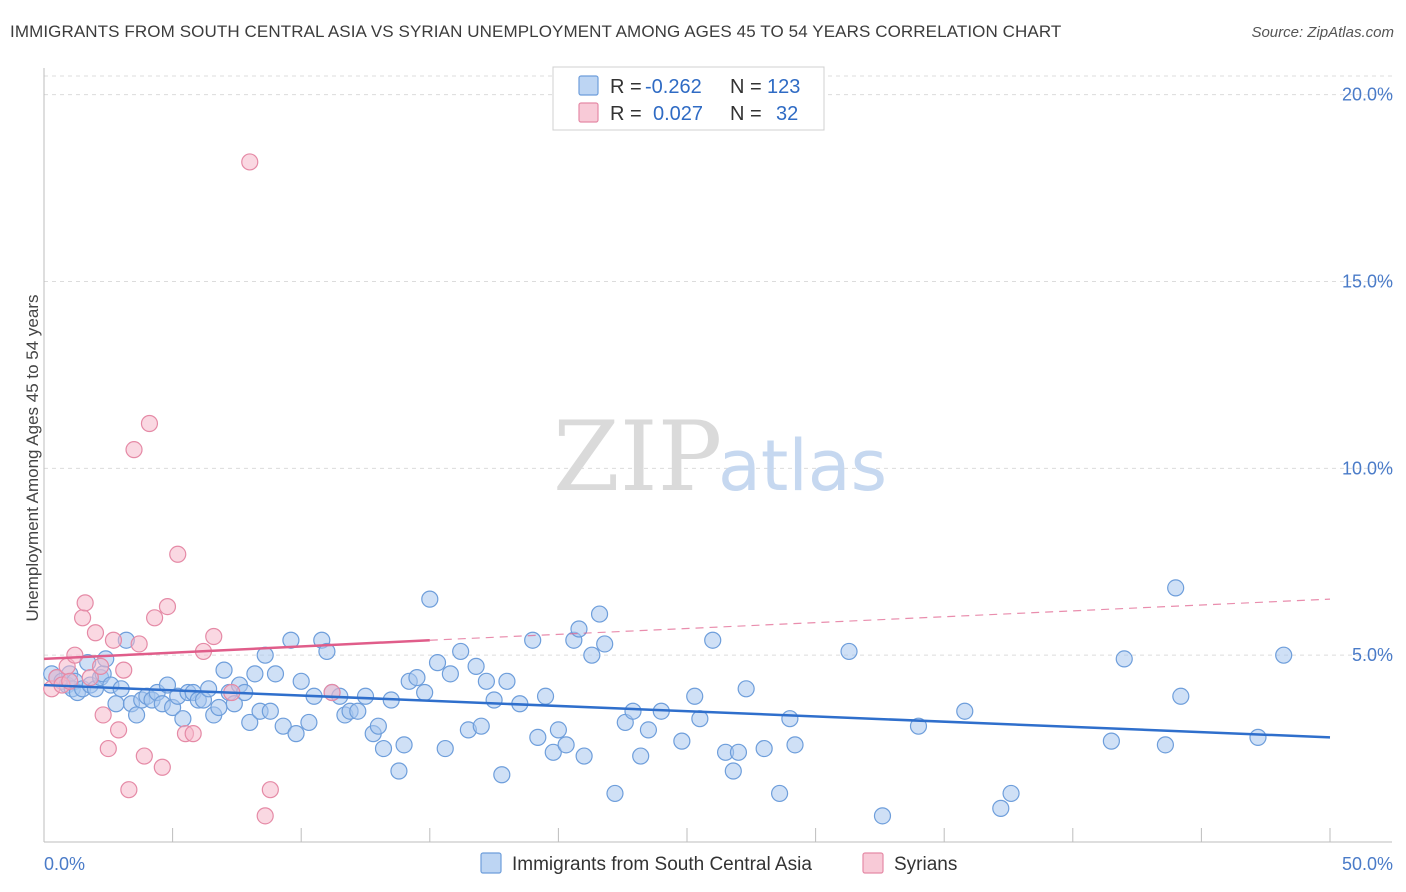 This screenshot has height=892, width=1406. Describe the element at coordinates (626, 87) in the screenshot. I see `legend-r-label-blue: R =` at that location.